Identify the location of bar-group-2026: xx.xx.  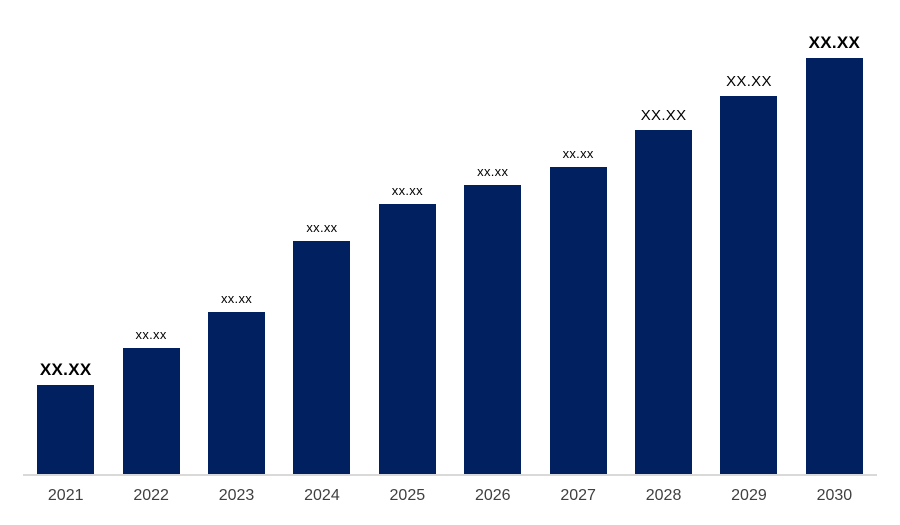
(492, 237).